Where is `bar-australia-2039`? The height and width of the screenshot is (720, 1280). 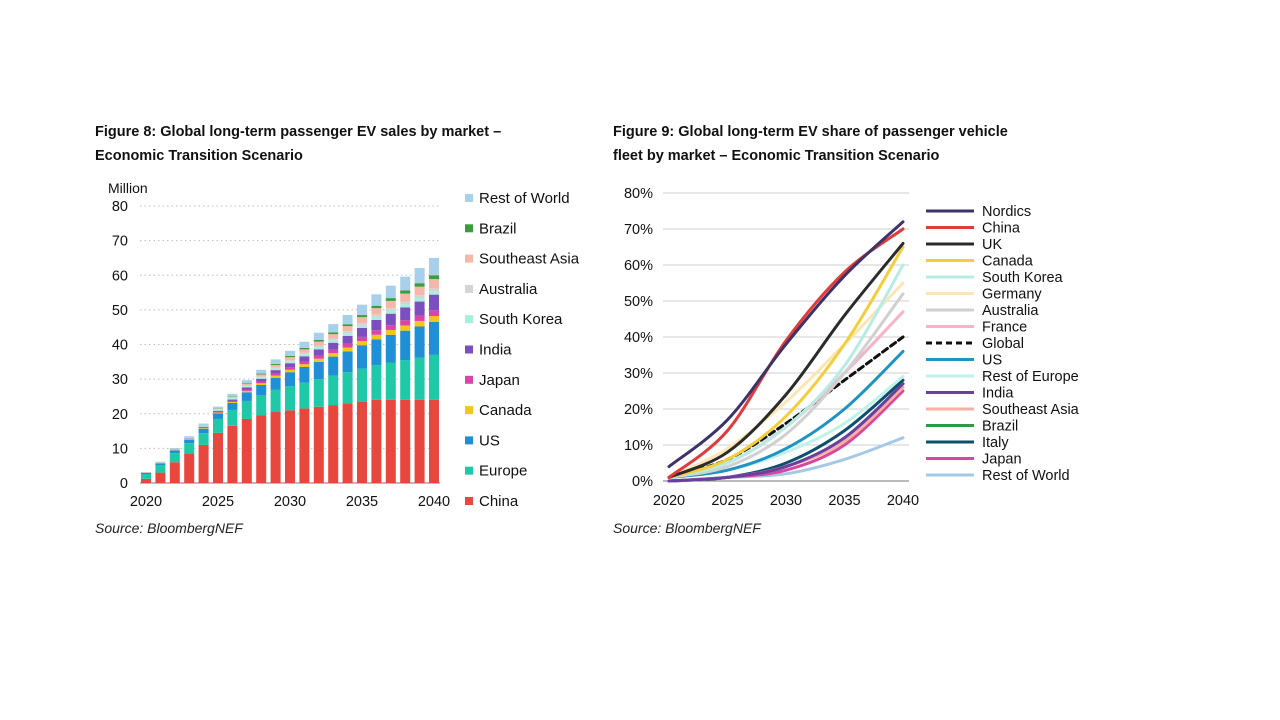 bar-australia-2039 is located at coordinates (419, 297).